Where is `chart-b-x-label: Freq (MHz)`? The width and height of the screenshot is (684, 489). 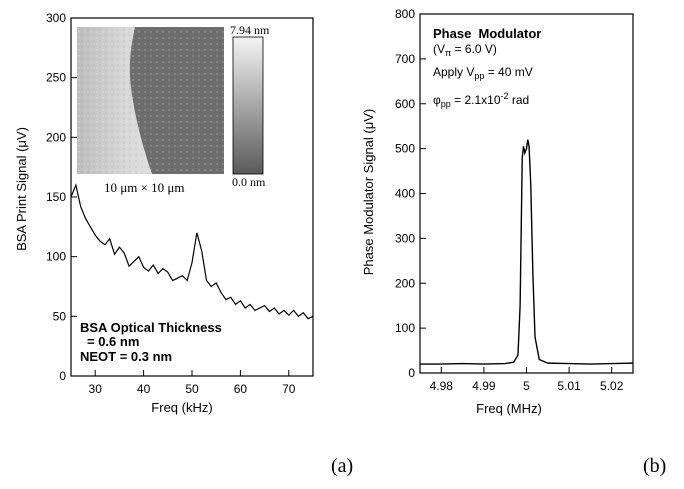 chart-b-x-label: Freq (MHz) is located at coordinates (509, 408).